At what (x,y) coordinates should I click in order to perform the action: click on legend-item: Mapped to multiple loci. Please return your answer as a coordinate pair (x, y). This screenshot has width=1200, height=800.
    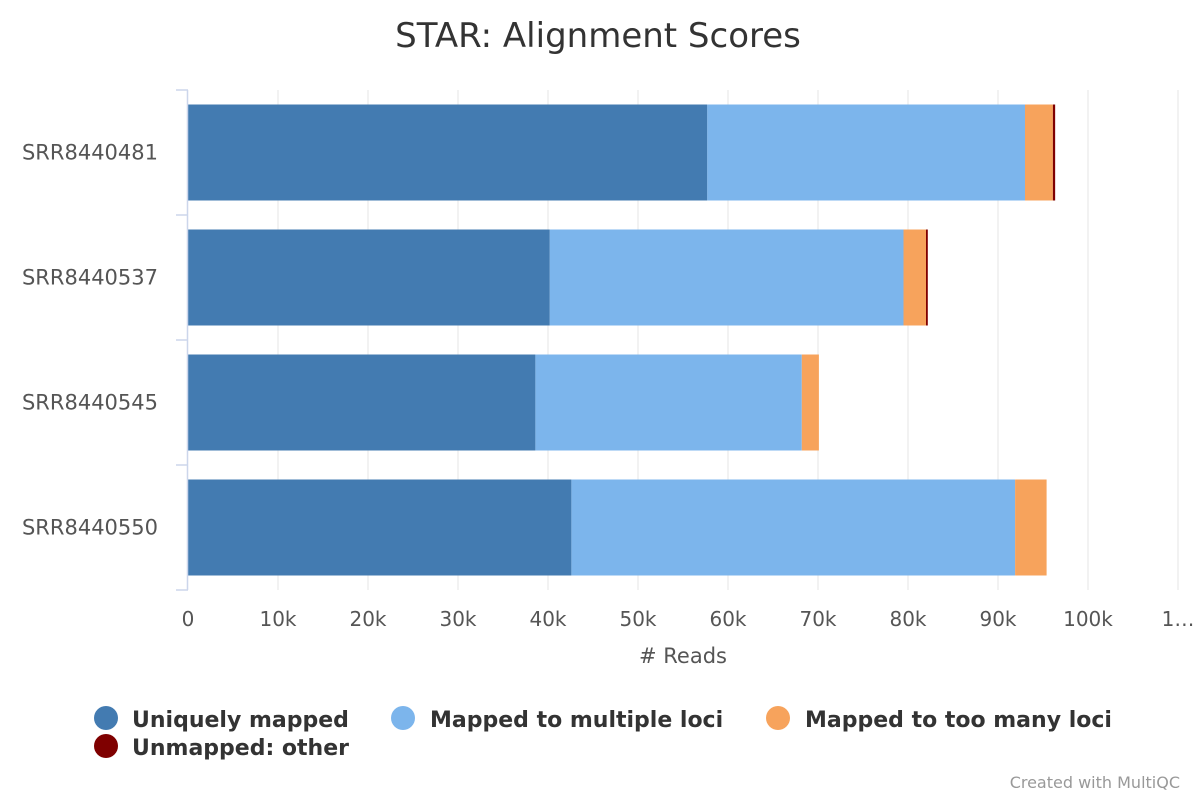
    Looking at the image, I should click on (557, 719).